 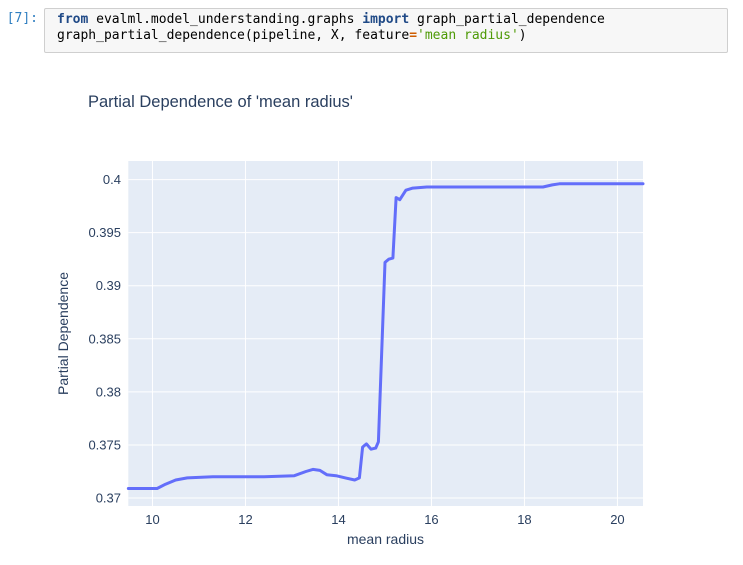 What do you see at coordinates (220, 102) in the screenshot?
I see `chart-title: Partial Dependence of 'mean radius'` at bounding box center [220, 102].